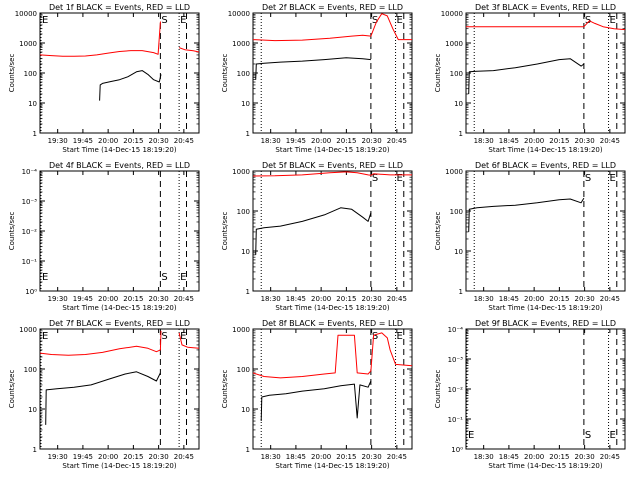  I want to click on y-tick-label: 1, so click(248, 292).